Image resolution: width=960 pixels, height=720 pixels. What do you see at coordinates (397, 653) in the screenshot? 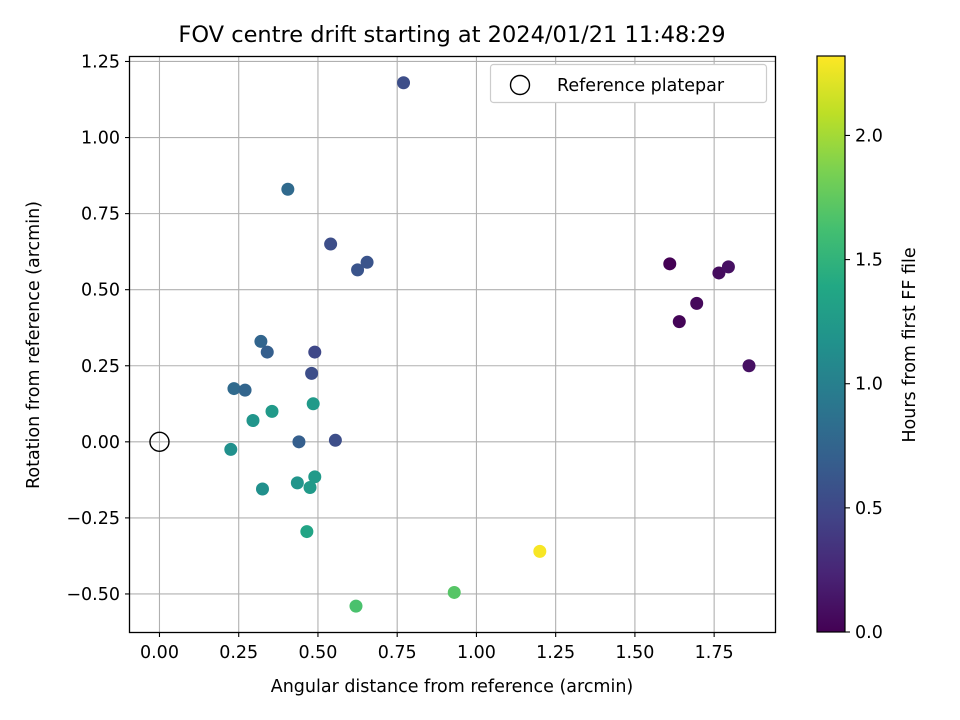
I see `x-tick-label: 0.75` at bounding box center [397, 653].